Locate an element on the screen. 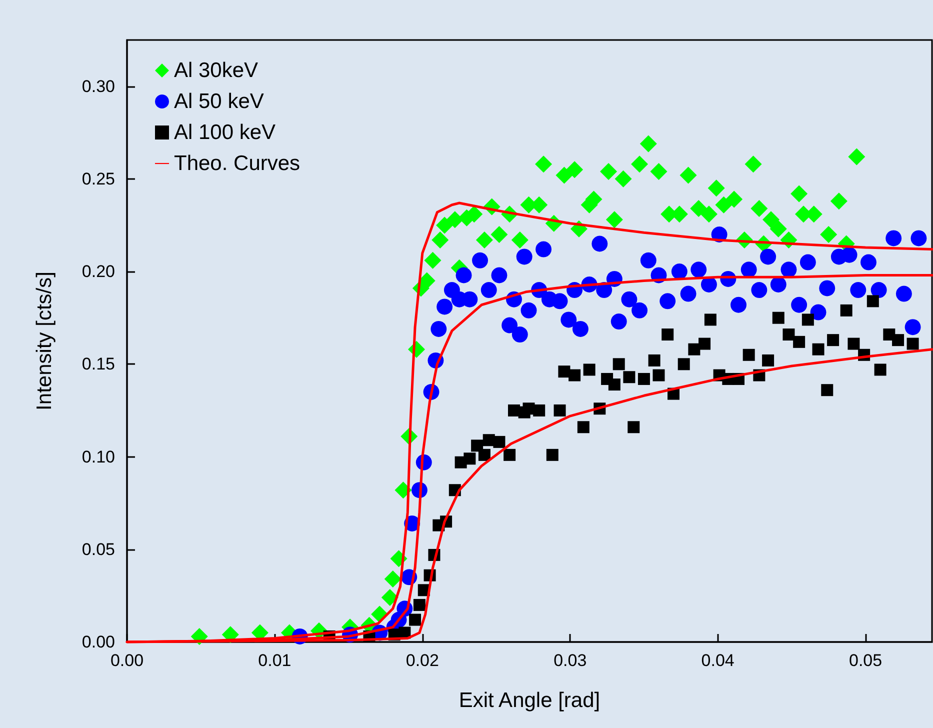 This screenshot has height=728, width=933. y-tick-label: 0.20 is located at coordinates (98, 272).